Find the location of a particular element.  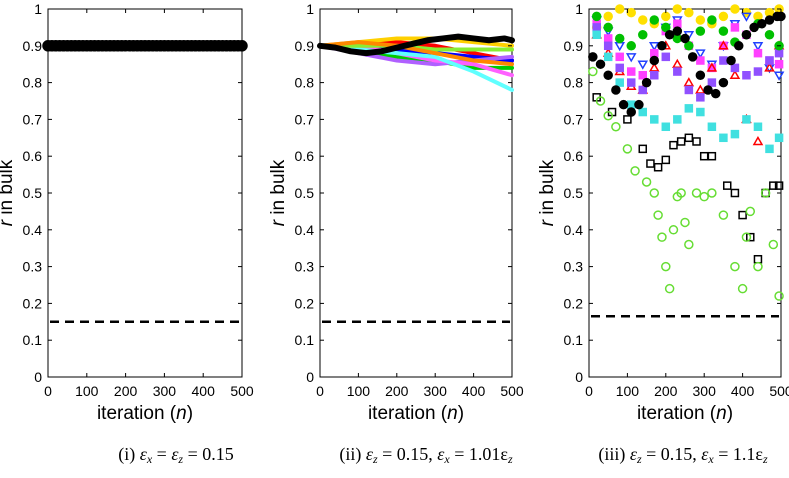

x-tick-label: 200 is located at coordinates (397, 391).